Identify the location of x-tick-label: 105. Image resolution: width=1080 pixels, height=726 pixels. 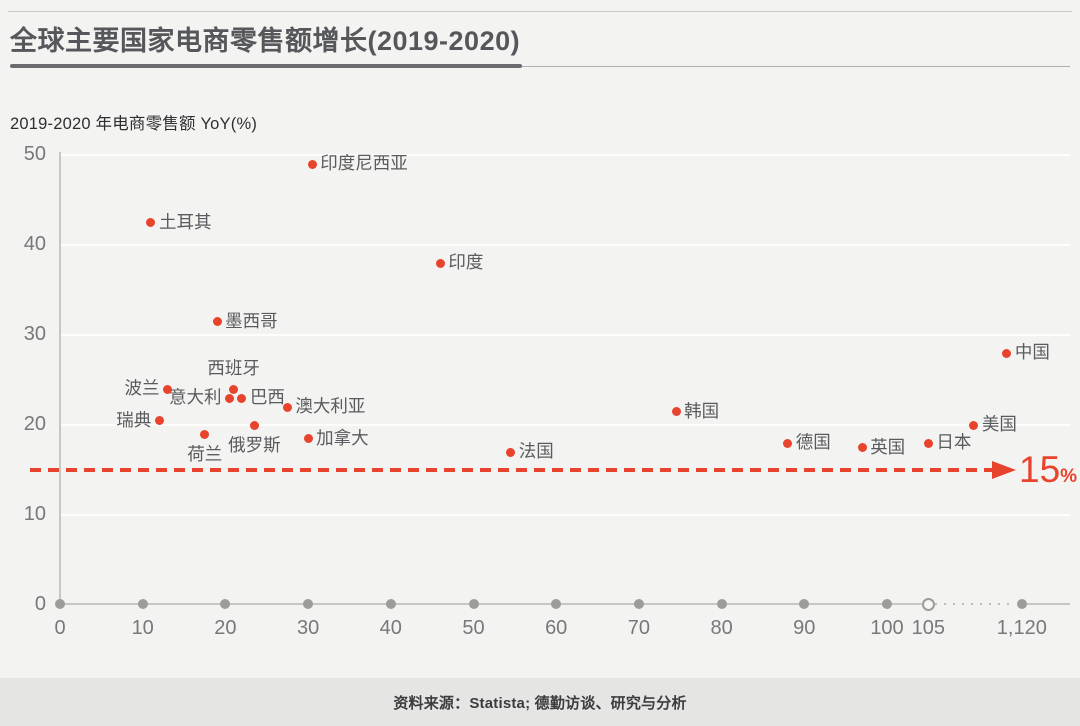
(928, 628).